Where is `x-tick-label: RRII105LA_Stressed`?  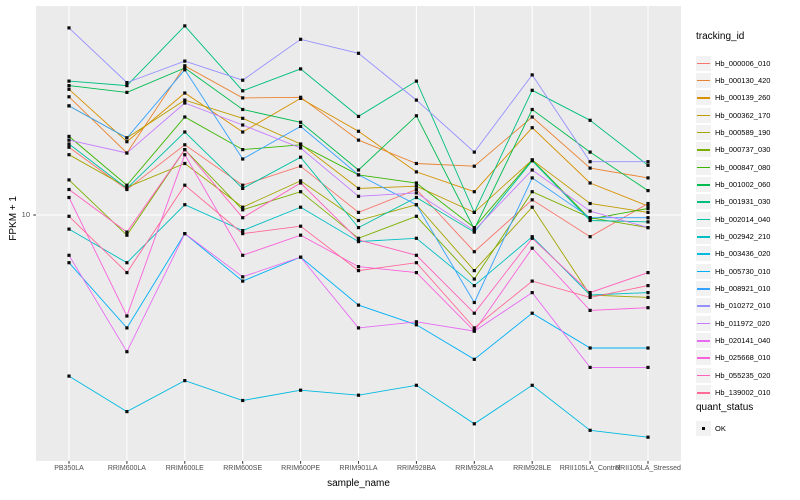 x-tick-label: RRII105LA_Stressed is located at coordinates (648, 468).